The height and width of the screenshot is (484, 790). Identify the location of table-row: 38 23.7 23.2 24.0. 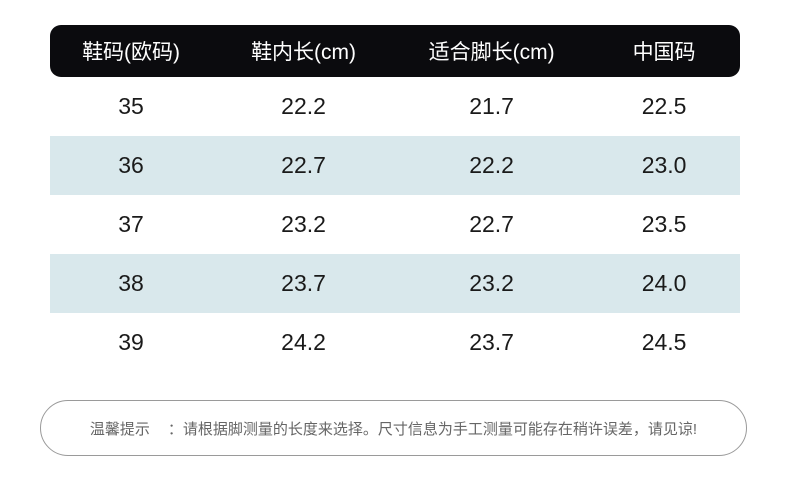
(395, 283).